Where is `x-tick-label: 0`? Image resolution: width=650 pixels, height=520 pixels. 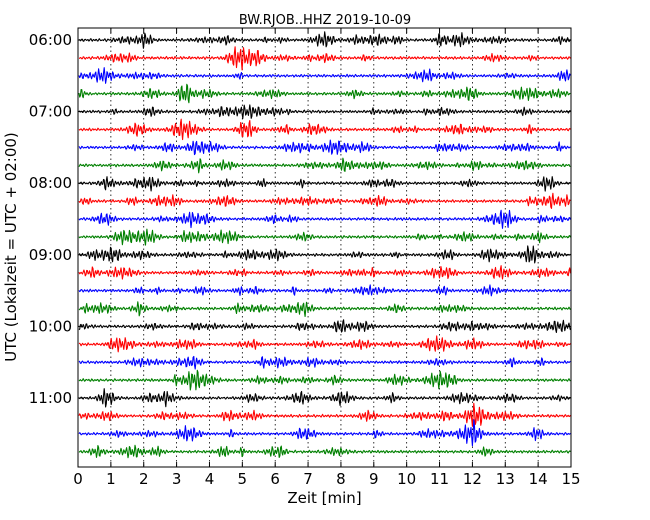 x-tick-label: 0 is located at coordinates (78, 479).